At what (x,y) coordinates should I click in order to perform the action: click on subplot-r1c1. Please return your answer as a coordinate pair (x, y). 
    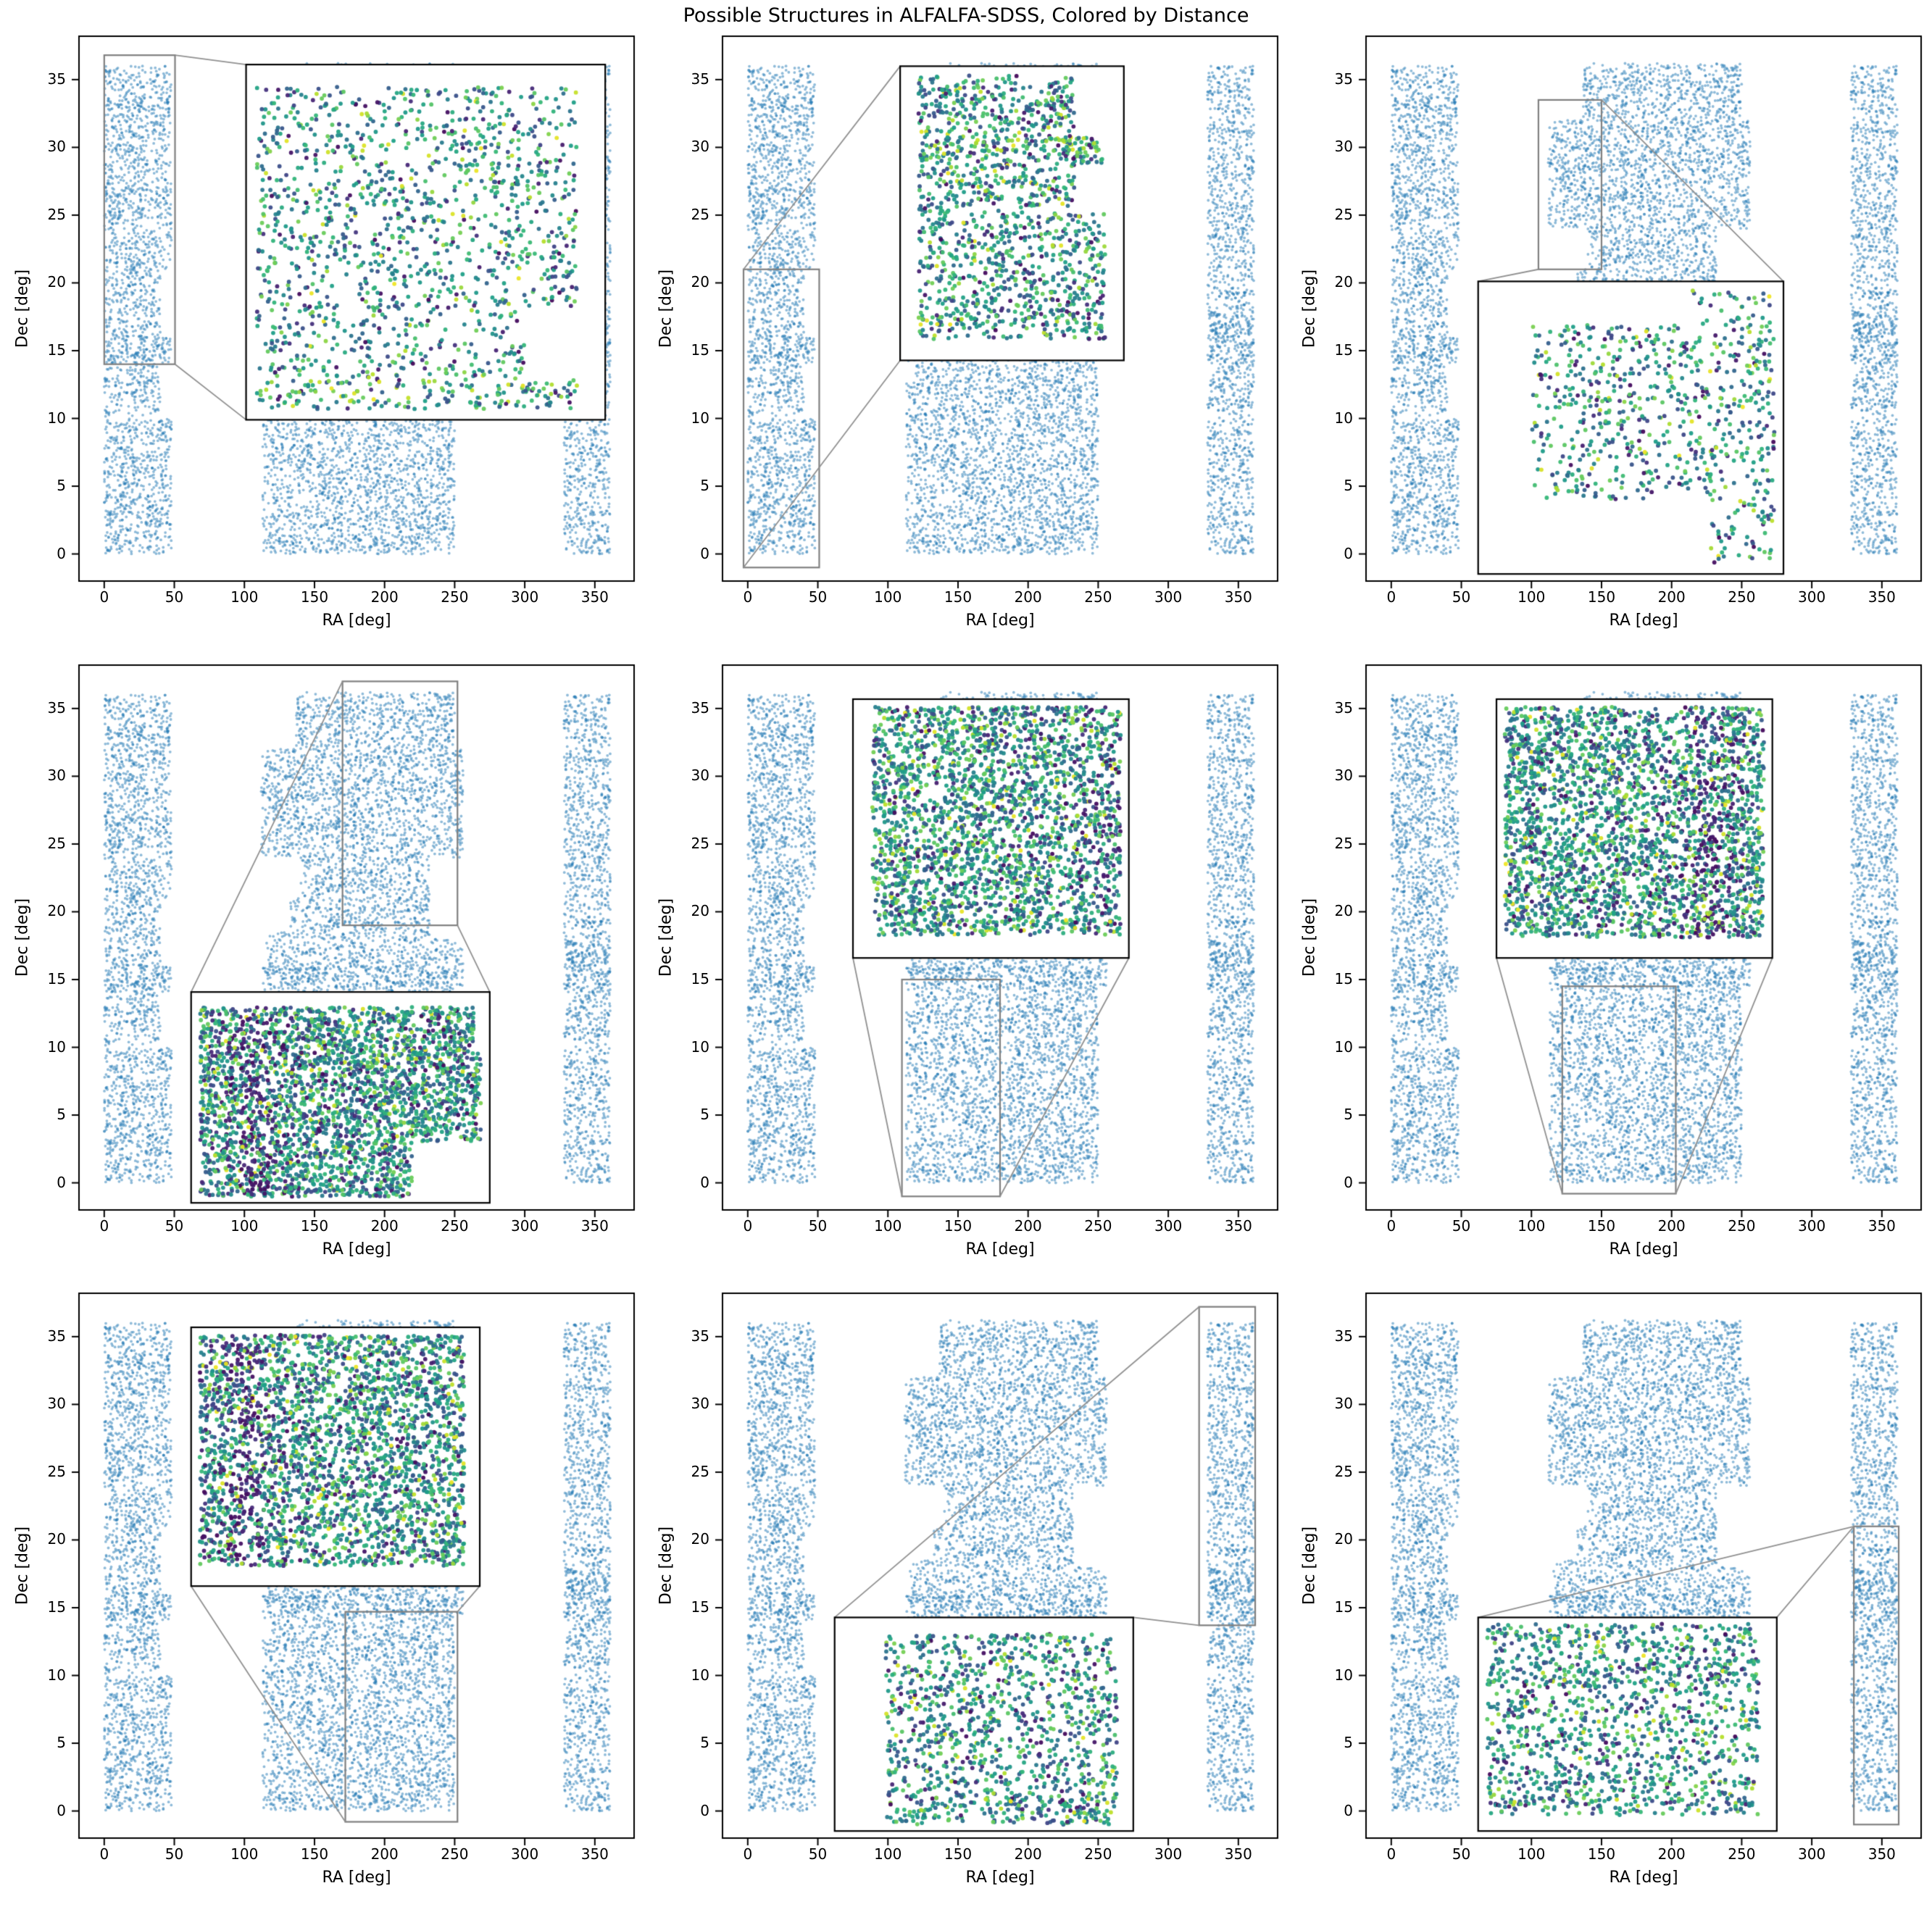
    Looking at the image, I should click on (1001, 937).